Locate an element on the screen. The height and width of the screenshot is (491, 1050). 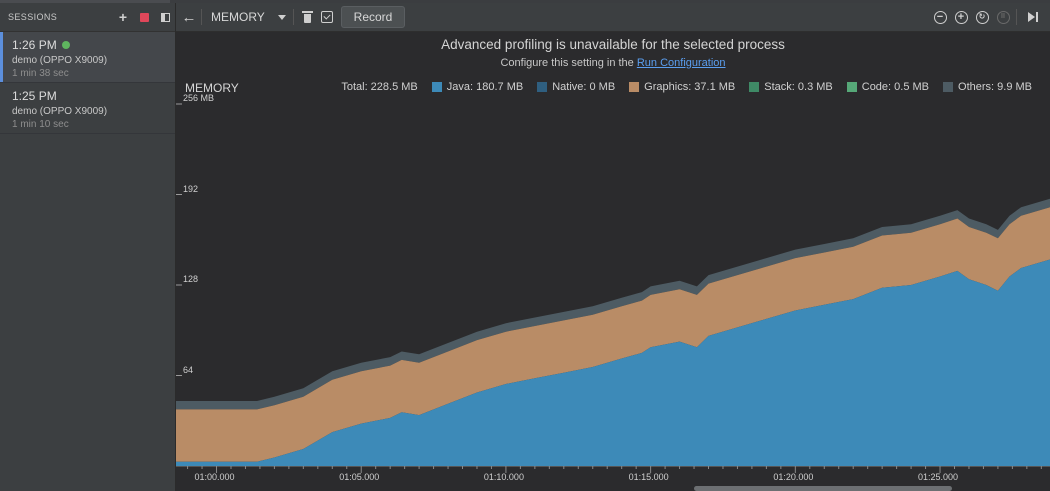
session-time: 1:25 PM is located at coordinates (93, 96).